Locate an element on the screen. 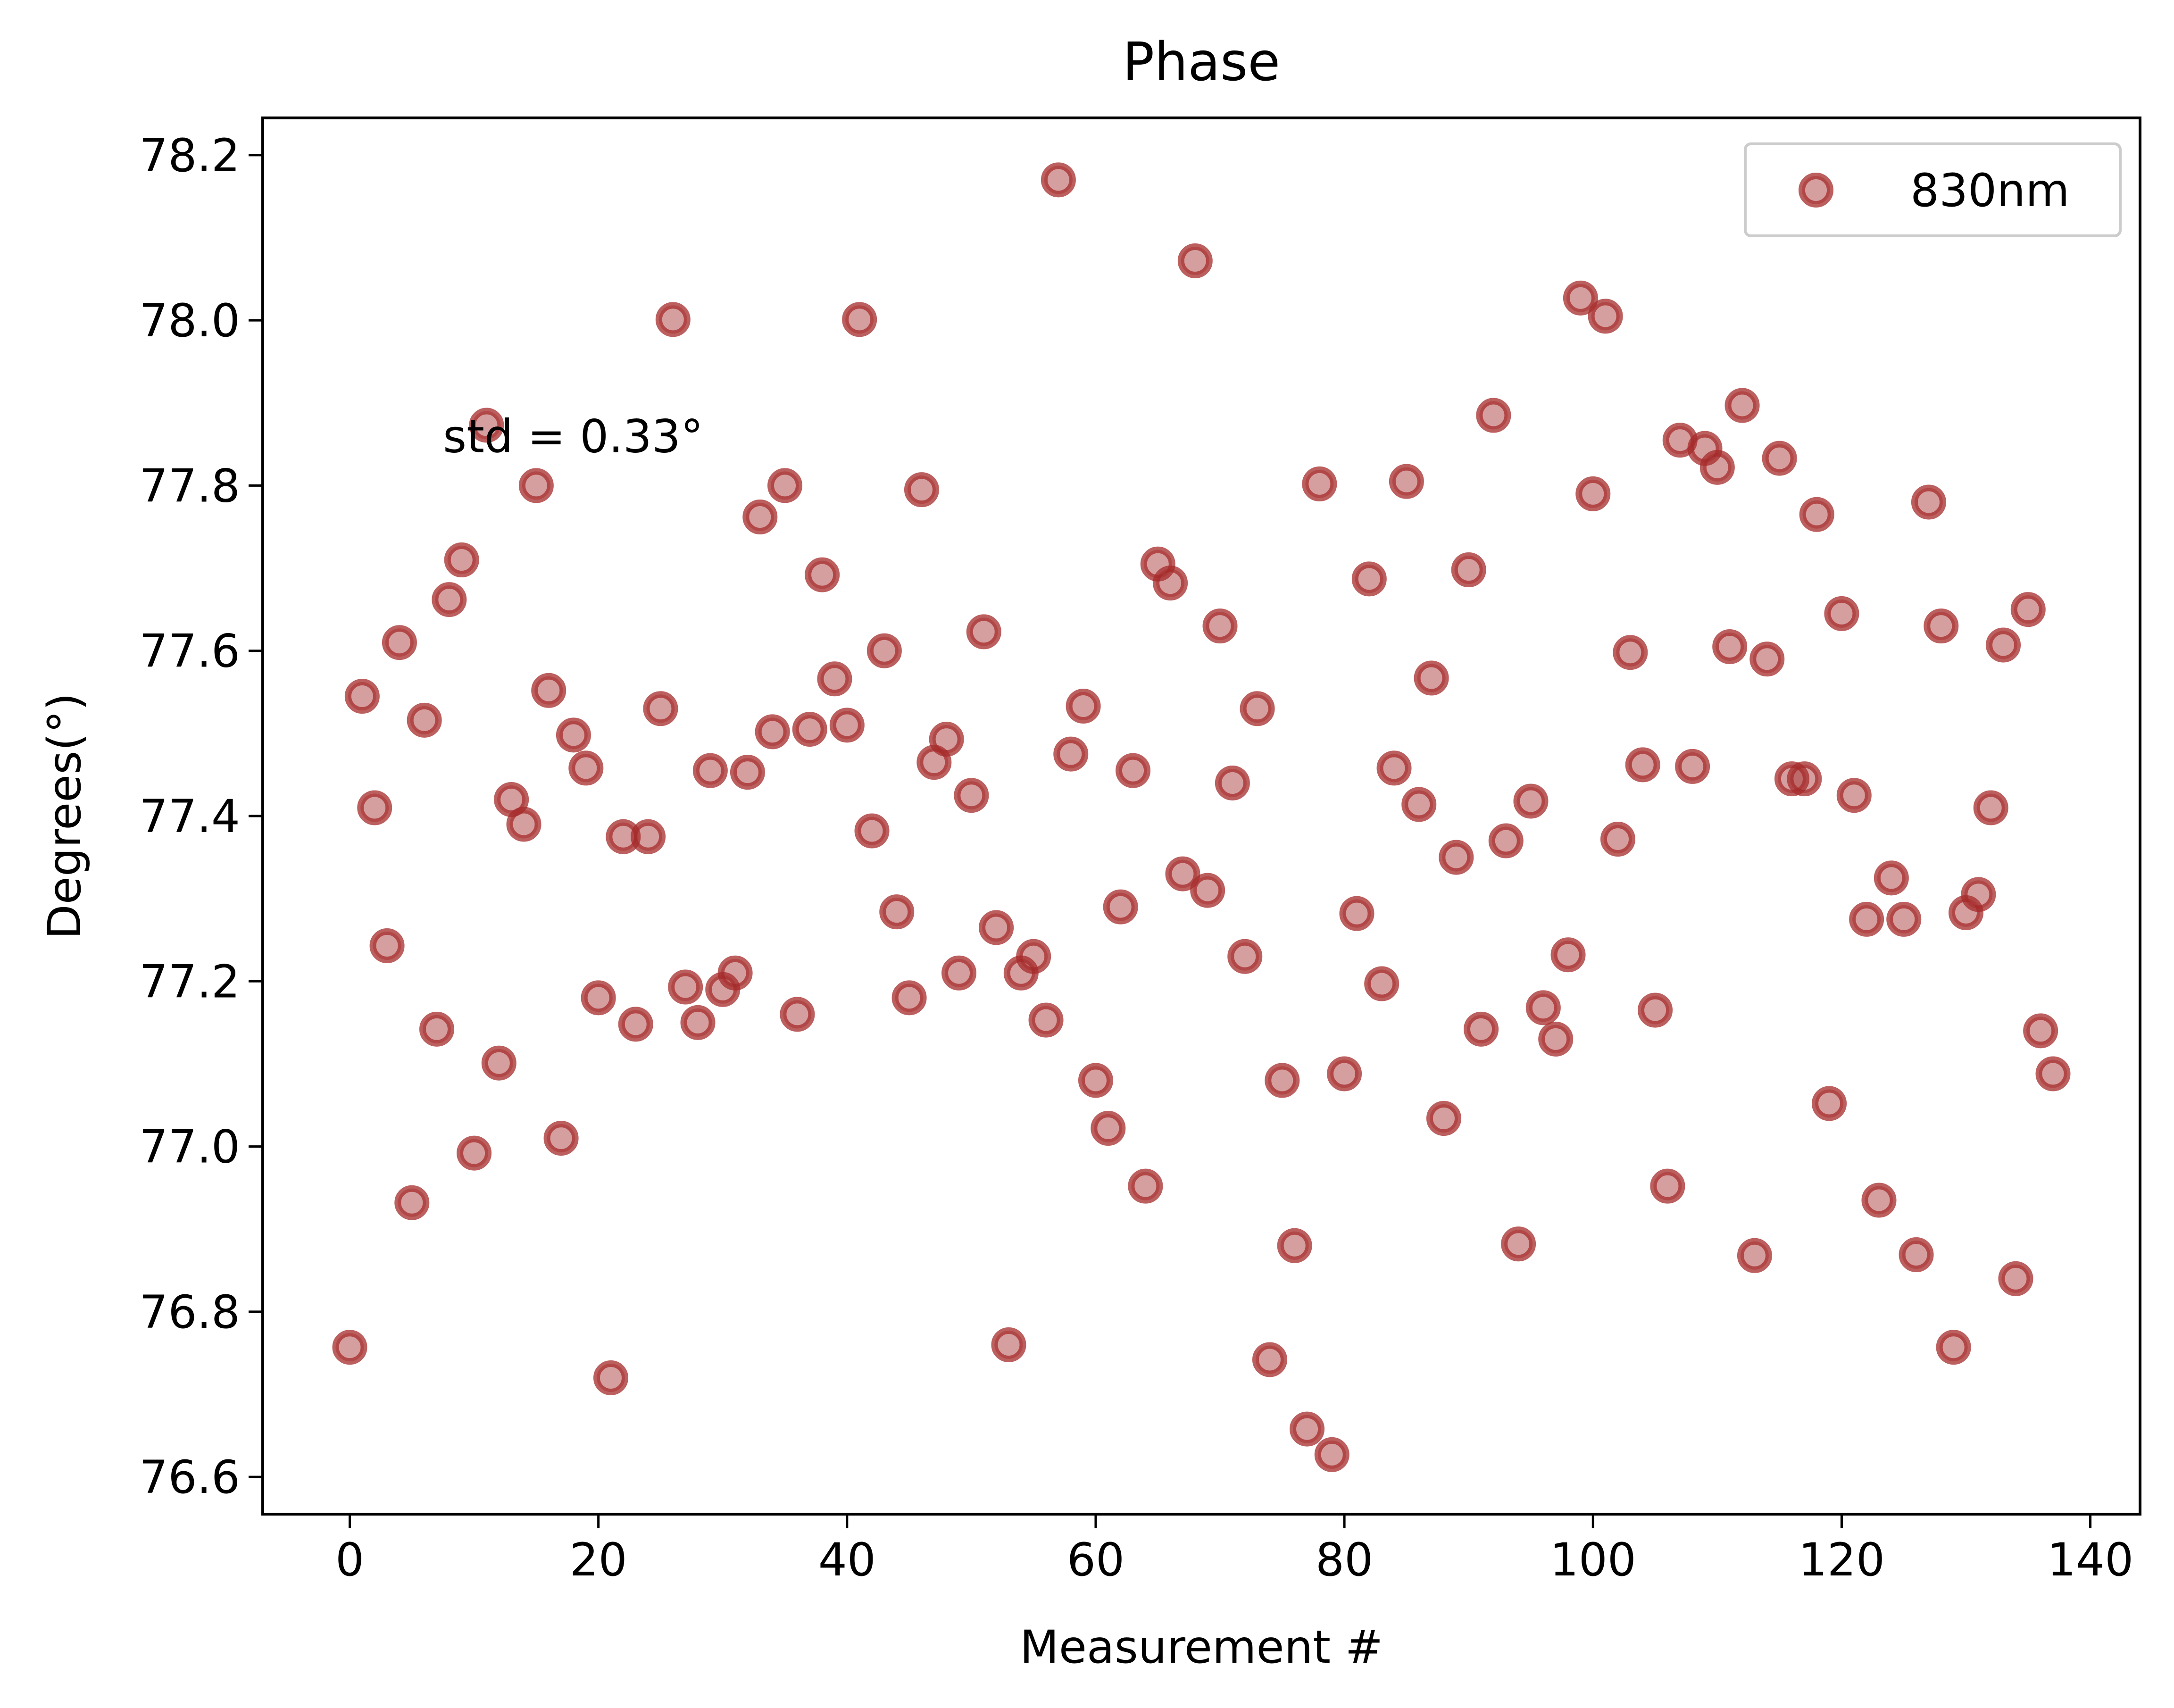 The width and height of the screenshot is (2174, 1708). x-tick-label: 60 is located at coordinates (1095, 1559).